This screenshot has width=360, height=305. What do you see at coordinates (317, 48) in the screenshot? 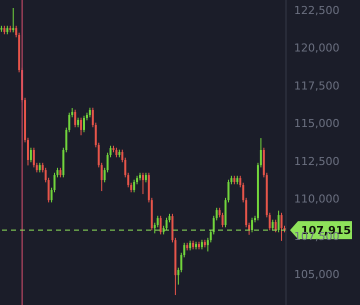
I see `y-tick-label: 120,000` at bounding box center [317, 48].